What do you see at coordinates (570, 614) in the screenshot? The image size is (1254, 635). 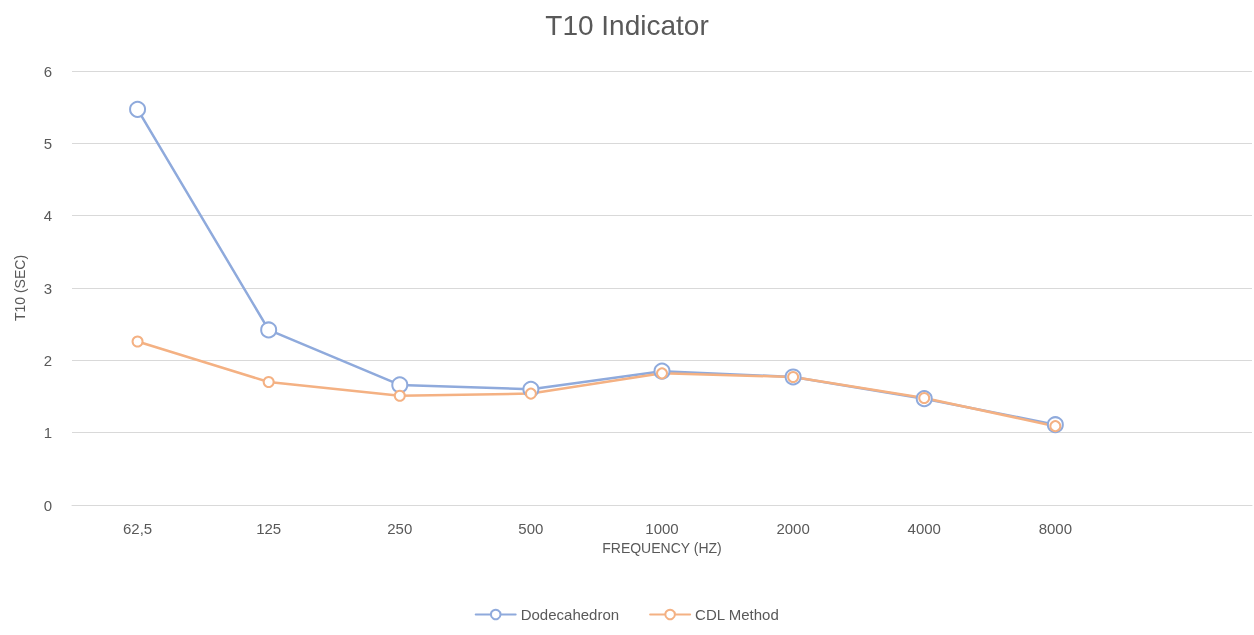 I see `legend-label: Dodecahedron` at bounding box center [570, 614].